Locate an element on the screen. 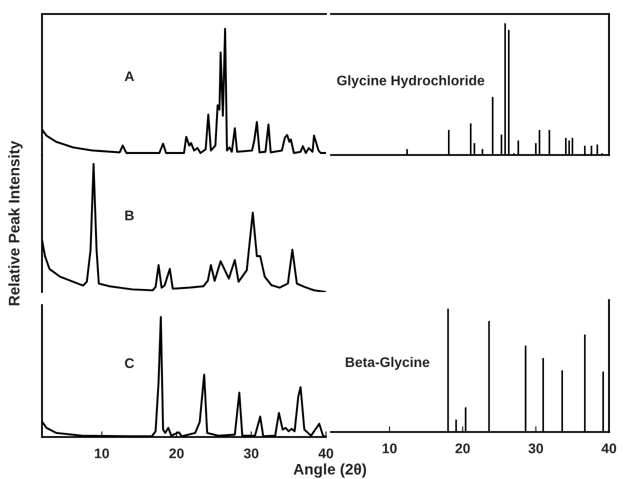  x-axis-title: Angle (2θ) is located at coordinates (330, 470).